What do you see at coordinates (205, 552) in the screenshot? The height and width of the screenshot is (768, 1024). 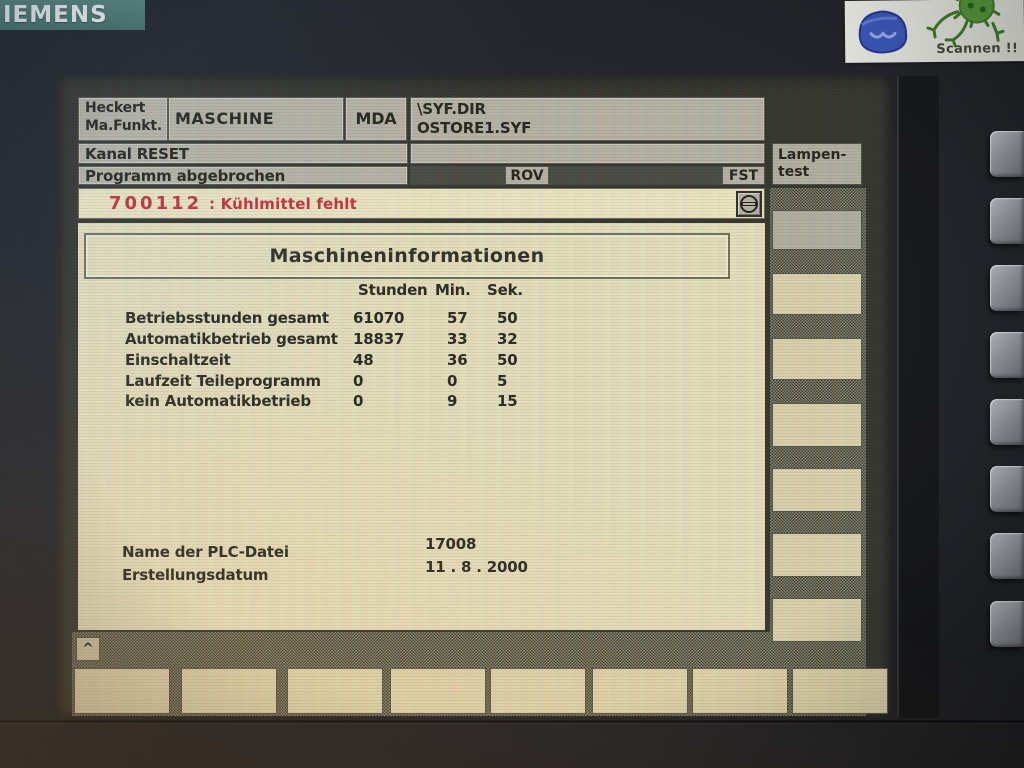 I see `plc-file-label: Name der PLC-Datei` at bounding box center [205, 552].